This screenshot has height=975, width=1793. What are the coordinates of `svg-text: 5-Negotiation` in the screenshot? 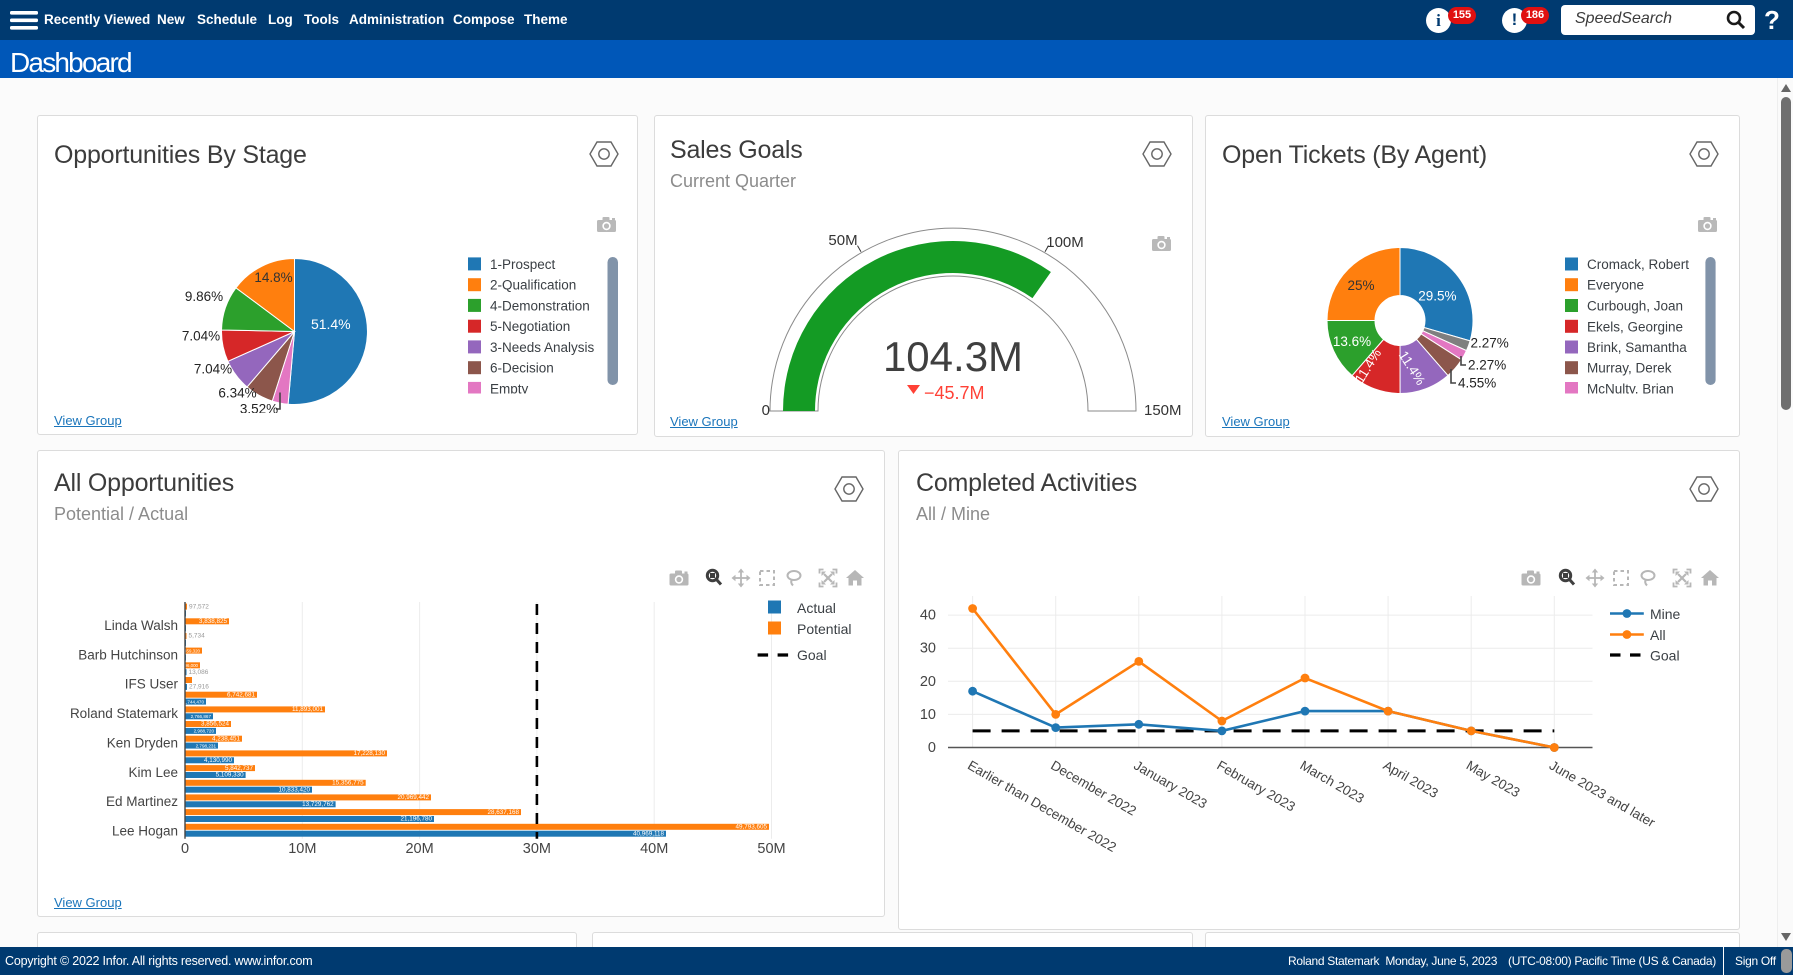 It's located at (530, 326).